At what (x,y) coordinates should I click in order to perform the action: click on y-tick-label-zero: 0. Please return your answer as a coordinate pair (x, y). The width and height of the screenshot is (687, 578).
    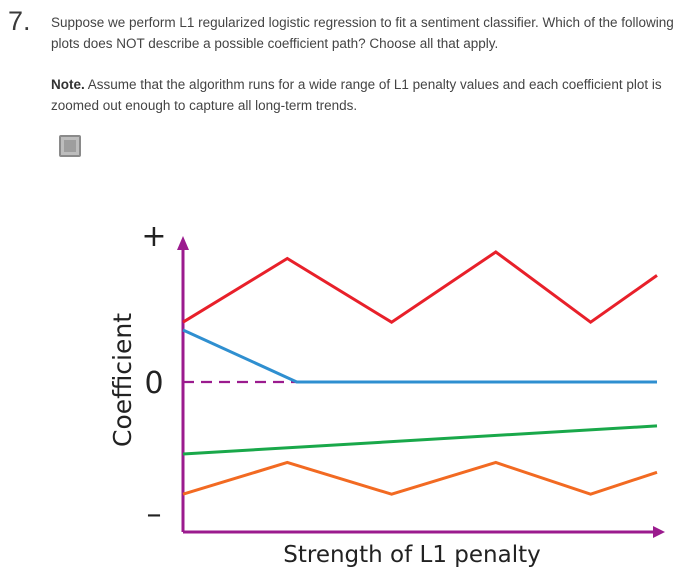
    Looking at the image, I should click on (153, 383).